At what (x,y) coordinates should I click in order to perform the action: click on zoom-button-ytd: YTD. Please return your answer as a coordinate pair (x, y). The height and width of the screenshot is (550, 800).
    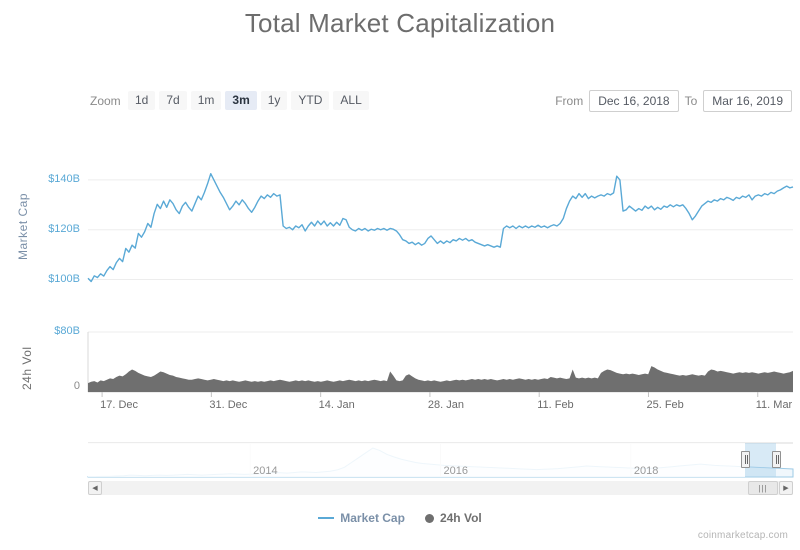
    Looking at the image, I should click on (310, 100).